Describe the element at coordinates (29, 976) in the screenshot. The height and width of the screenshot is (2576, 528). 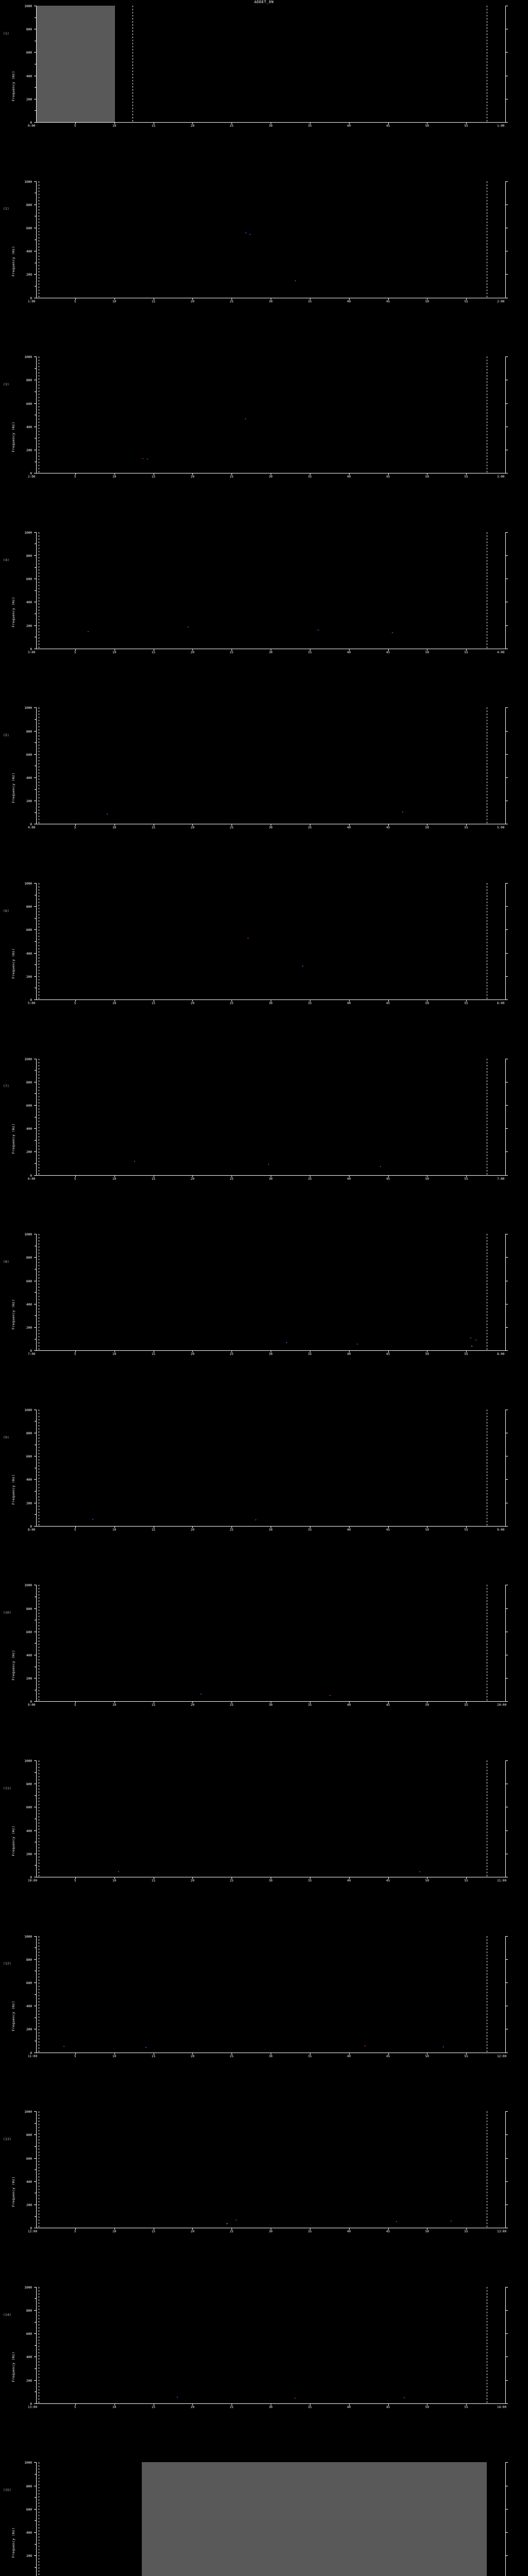
I see `y-tick-label: 200` at that location.